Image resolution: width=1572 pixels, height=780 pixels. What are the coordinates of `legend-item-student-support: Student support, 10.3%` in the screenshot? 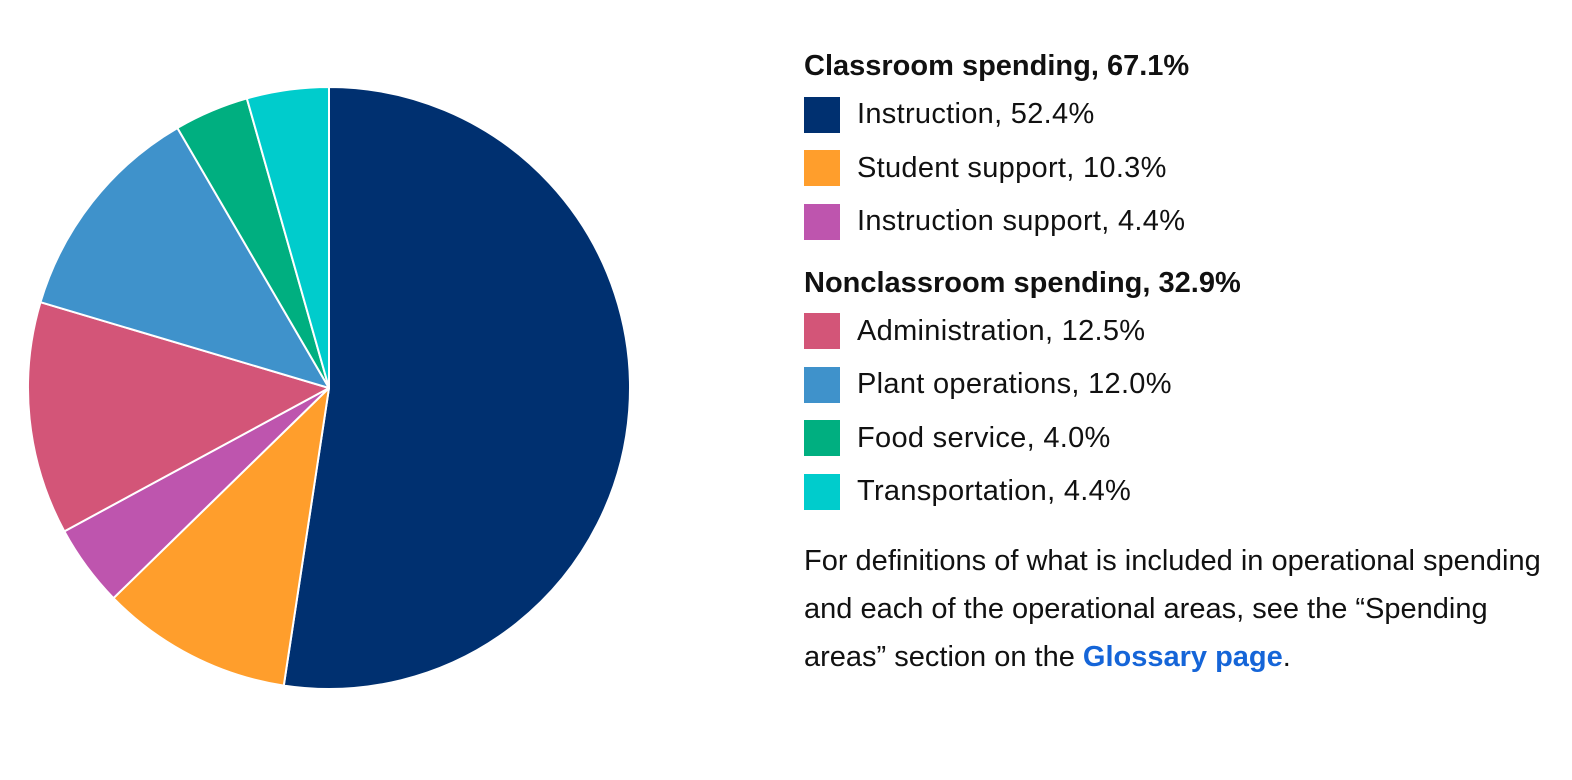 It's located at (1184, 169).